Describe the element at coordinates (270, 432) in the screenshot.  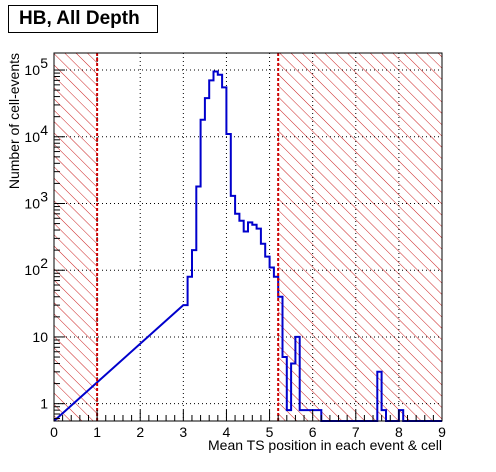
I see `x-tick-label: 5` at that location.